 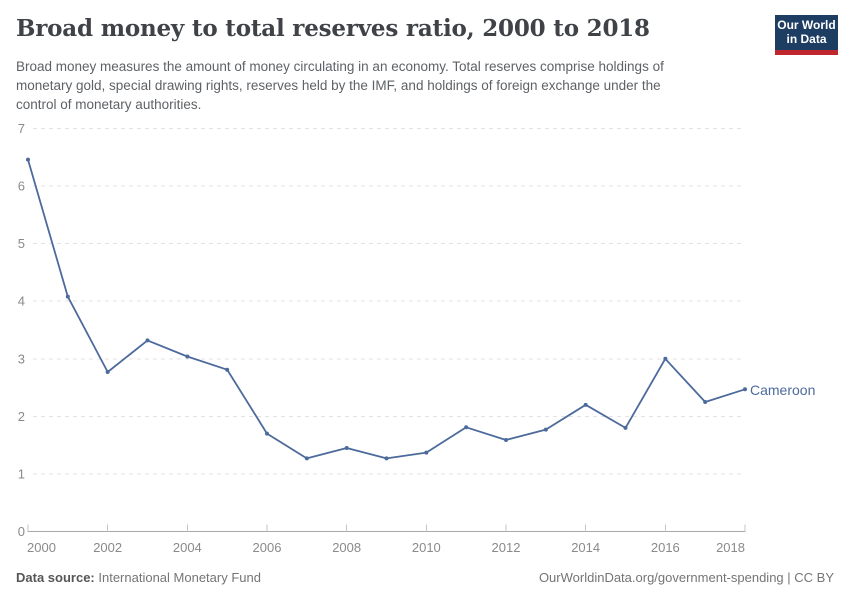 I want to click on owid-logo-red-bar, so click(x=806, y=52).